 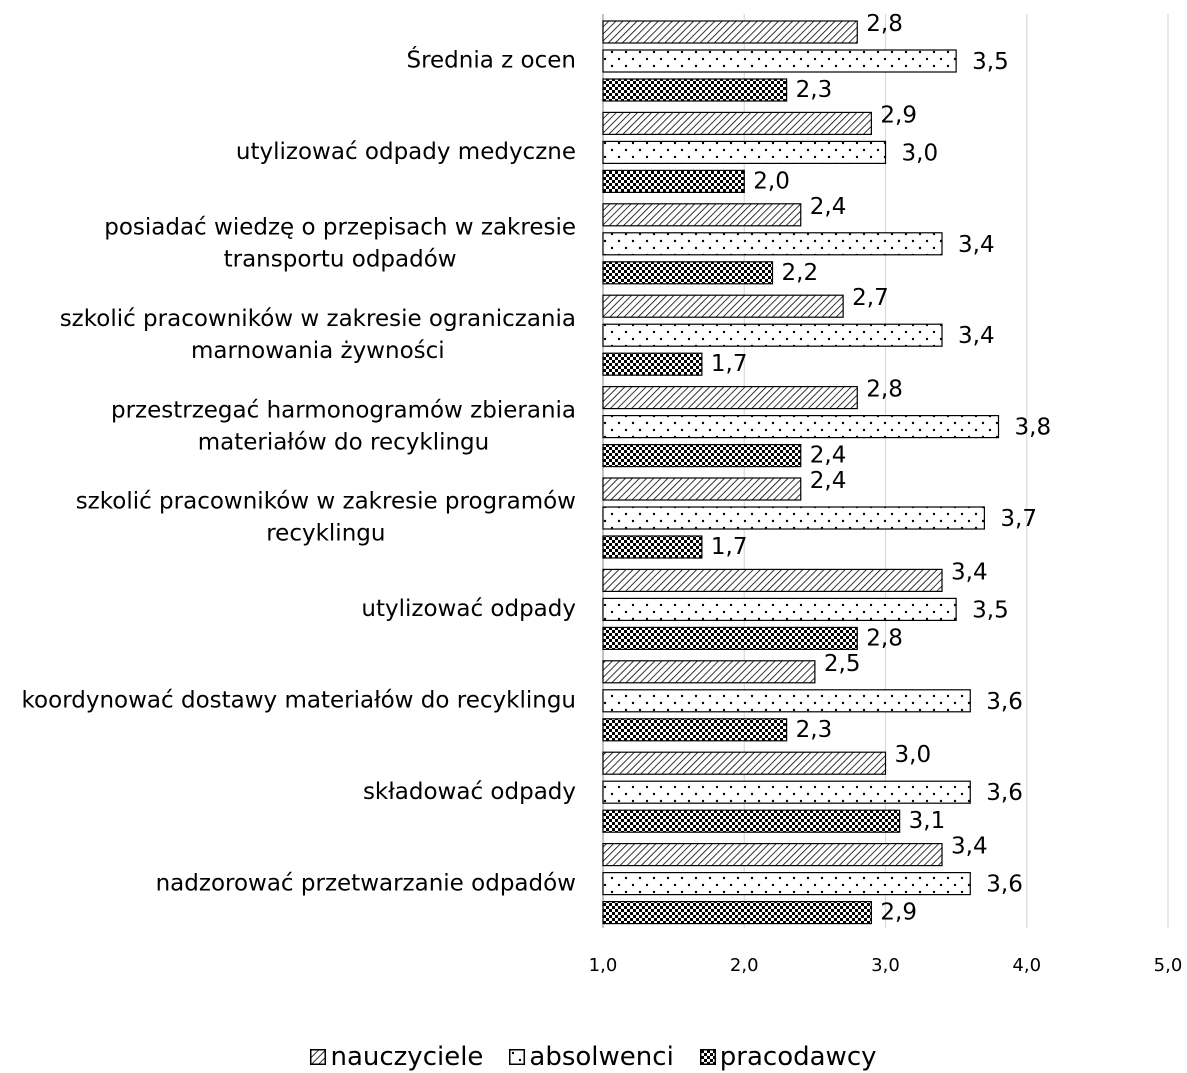 What do you see at coordinates (927, 821) in the screenshot?
I see `value-label: 3,1` at bounding box center [927, 821].